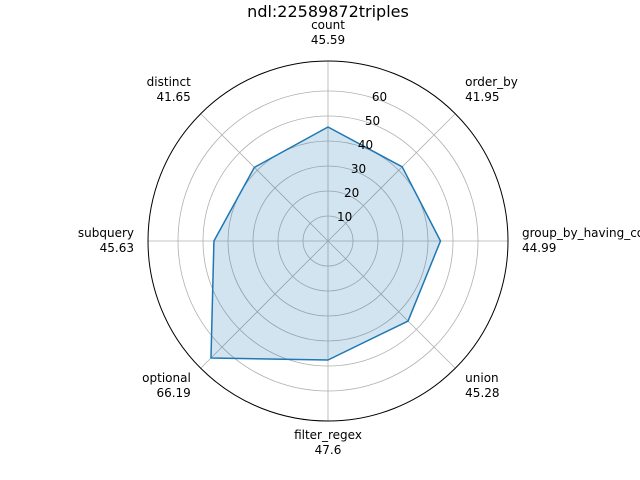 The image size is (640, 480). I want to click on category-label: order_by, so click(491, 82).